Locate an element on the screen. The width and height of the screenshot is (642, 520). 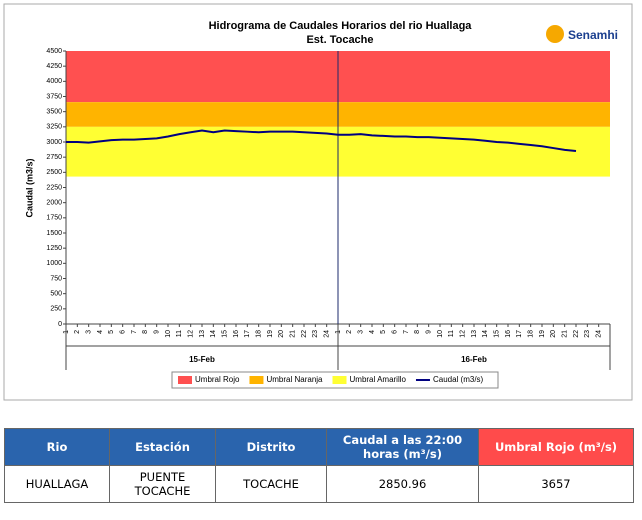
y-tick-label: 2750 is located at coordinates (54, 157).